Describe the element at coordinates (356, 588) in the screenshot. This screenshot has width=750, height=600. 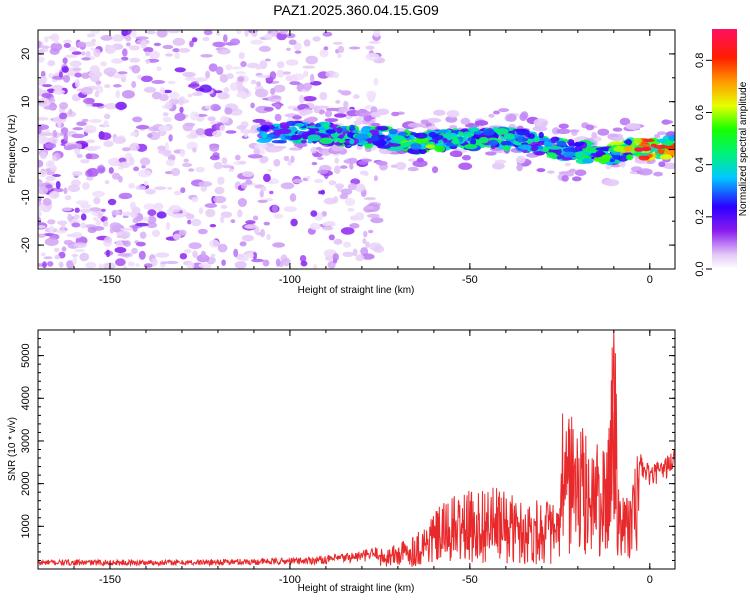
I see `snr-xlabel: Height of straight line (km)` at that location.